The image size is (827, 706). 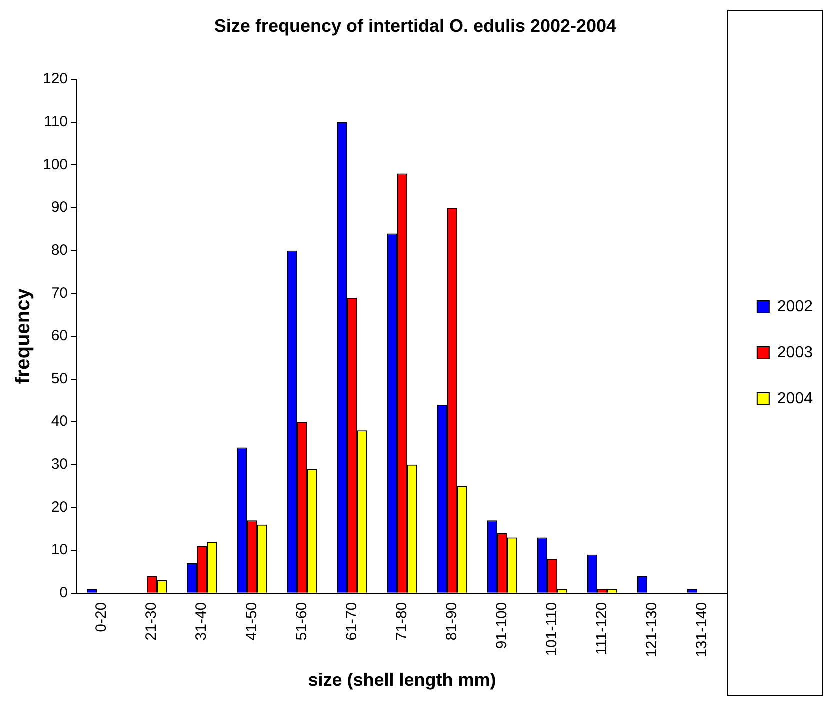 What do you see at coordinates (795, 399) in the screenshot?
I see `legend-label: 2004` at bounding box center [795, 399].